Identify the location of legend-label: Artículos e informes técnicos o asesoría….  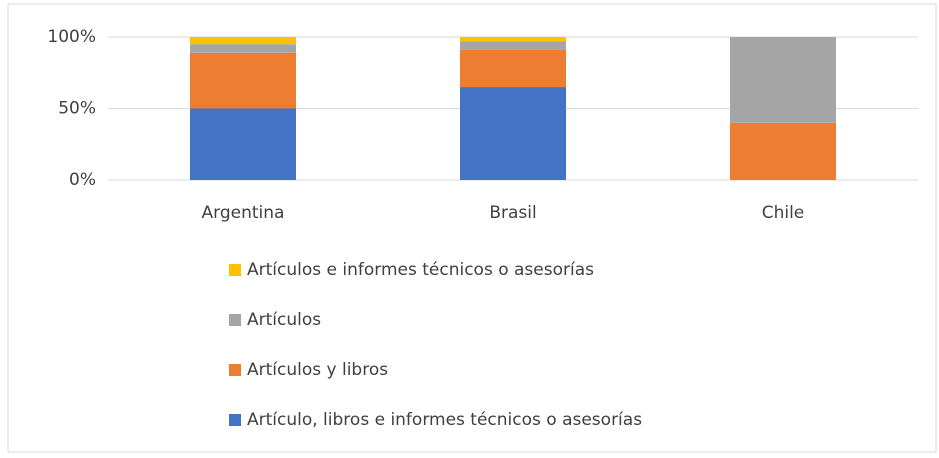
(420, 270).